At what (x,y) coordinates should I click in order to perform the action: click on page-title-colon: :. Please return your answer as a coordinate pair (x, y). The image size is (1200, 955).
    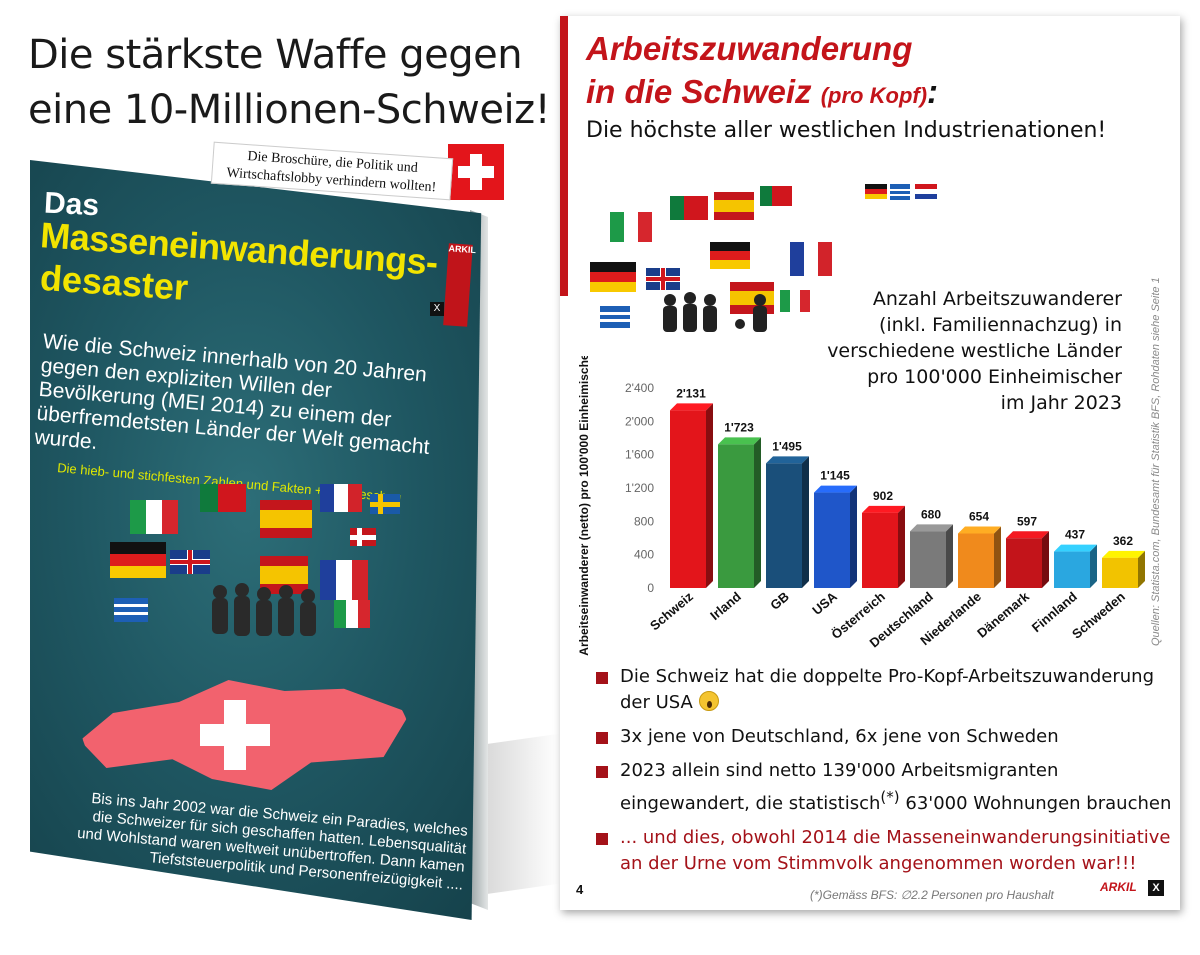
    Looking at the image, I should click on (933, 91).